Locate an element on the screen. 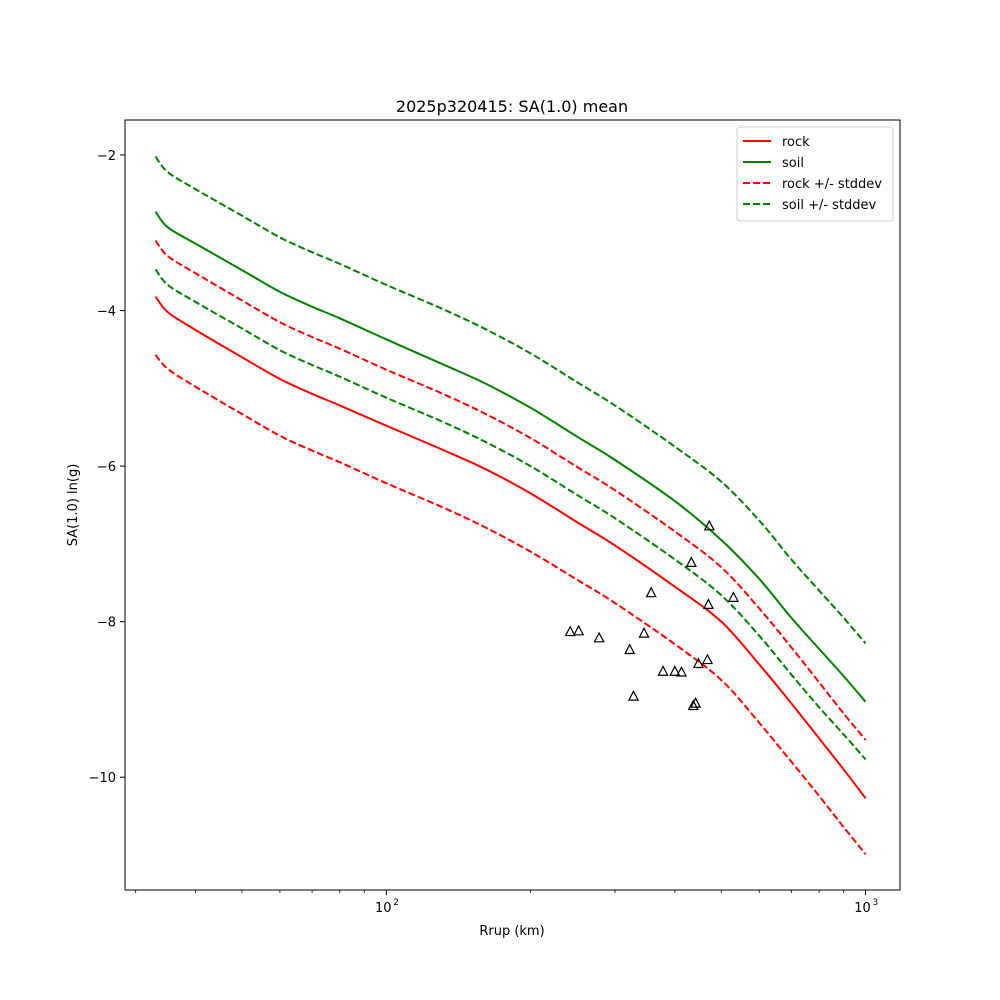 Image resolution: width=1000 pixels, height=1000 pixels. y-tick-label: −6 is located at coordinates (106, 467).